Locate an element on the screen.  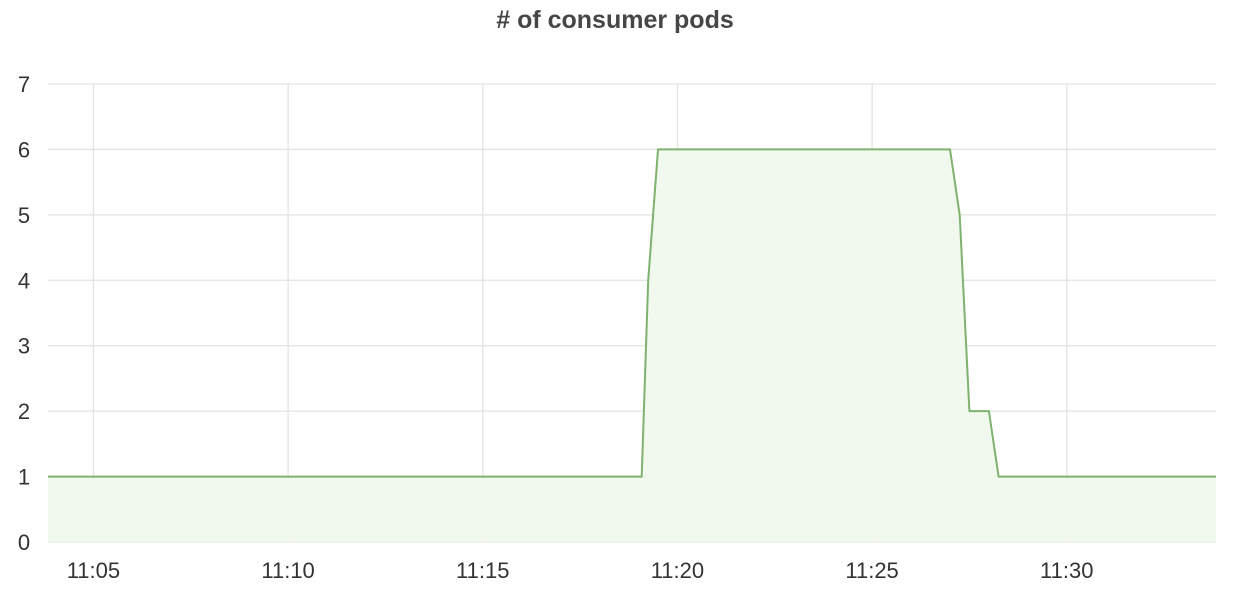
x-tick-label: 11:30 is located at coordinates (1066, 570).